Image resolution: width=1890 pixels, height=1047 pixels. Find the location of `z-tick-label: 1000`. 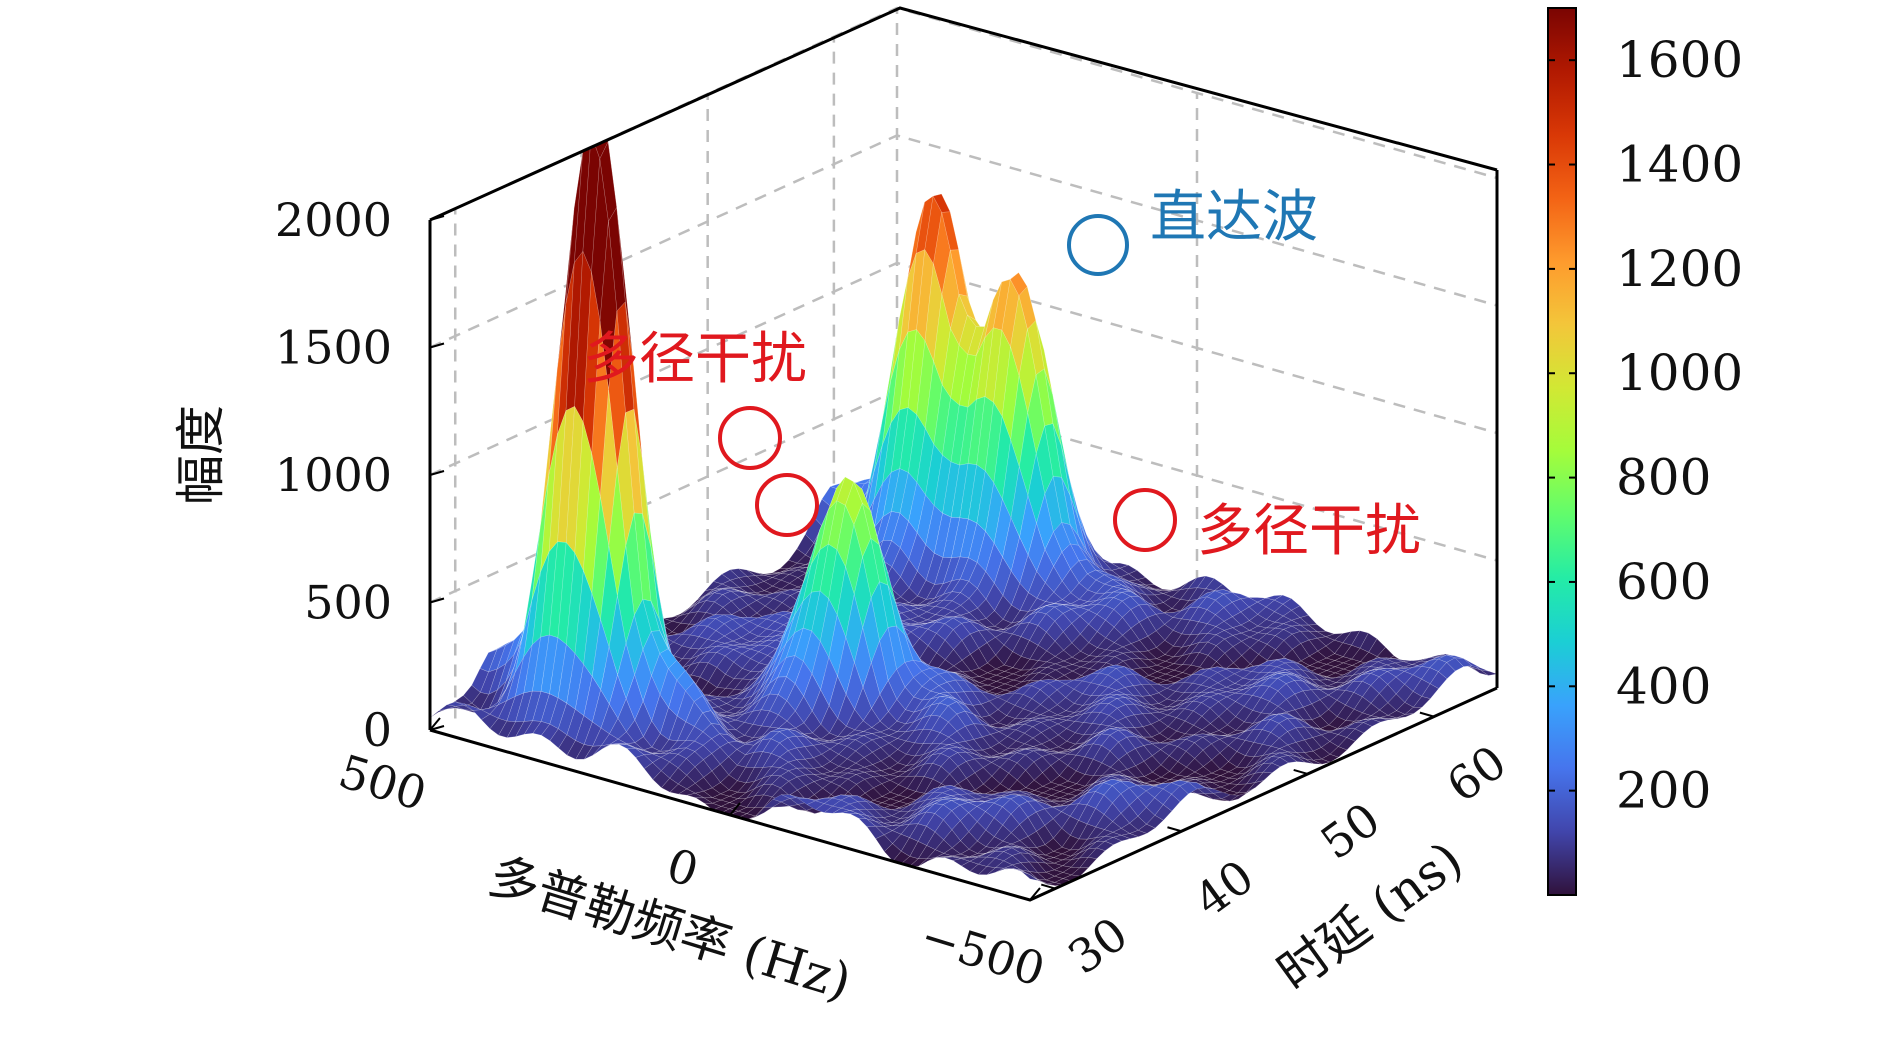

z-tick-label: 1000 is located at coordinates (333, 475).